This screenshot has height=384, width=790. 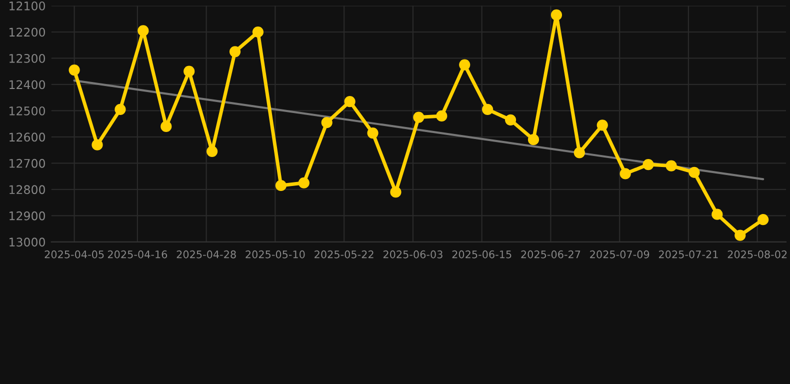 I want to click on y-tick-label: 12800, so click(x=28, y=189).